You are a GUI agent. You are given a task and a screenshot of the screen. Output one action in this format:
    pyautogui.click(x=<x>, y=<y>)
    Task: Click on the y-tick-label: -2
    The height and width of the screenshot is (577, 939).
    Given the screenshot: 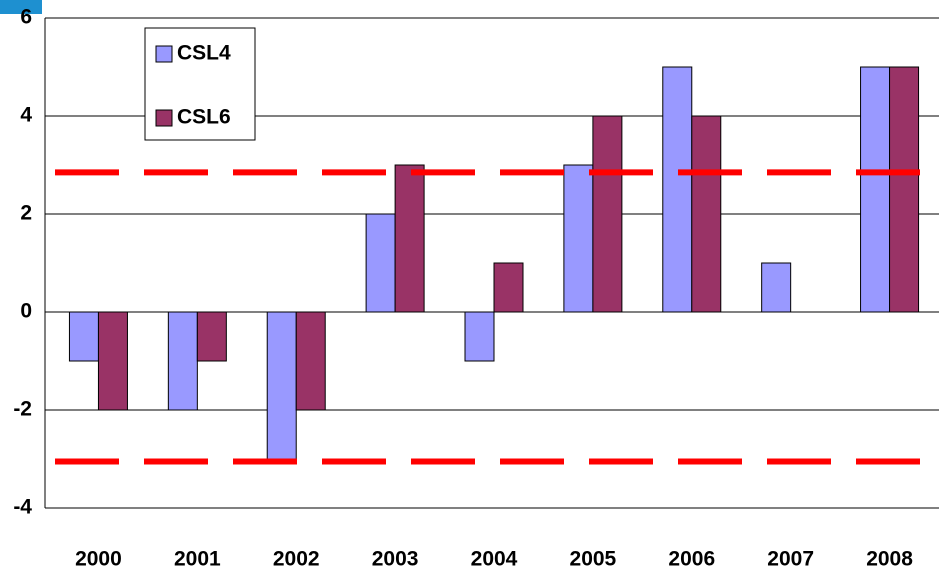 What is the action you would take?
    pyautogui.click(x=22, y=409)
    